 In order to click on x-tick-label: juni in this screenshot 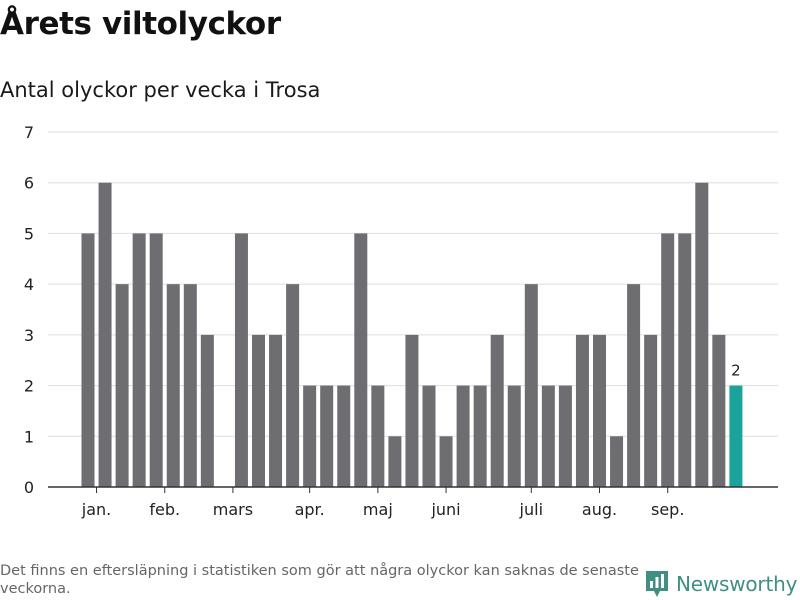, I will do `click(445, 509)`.